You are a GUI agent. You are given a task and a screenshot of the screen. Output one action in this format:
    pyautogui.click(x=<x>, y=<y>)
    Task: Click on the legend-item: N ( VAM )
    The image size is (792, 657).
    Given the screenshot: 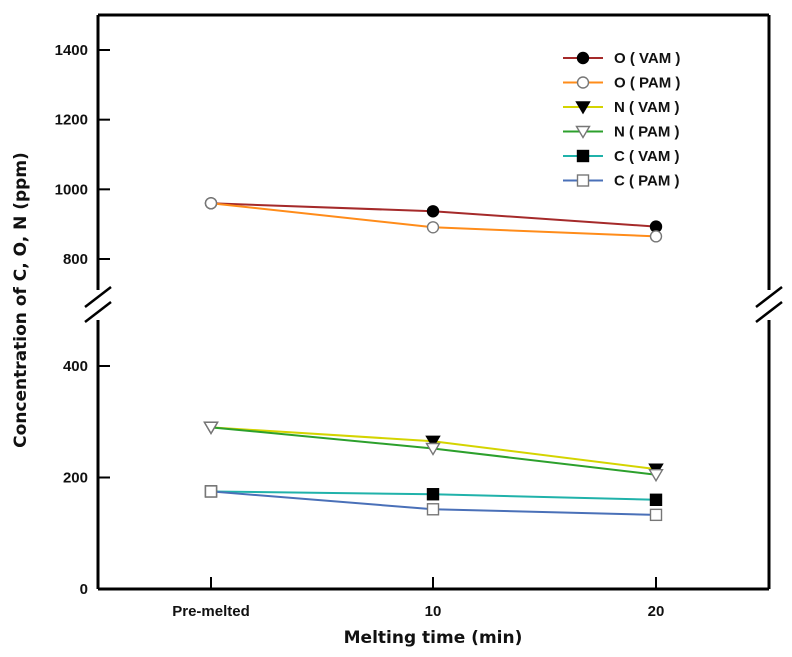 What is the action you would take?
    pyautogui.click(x=621, y=107)
    